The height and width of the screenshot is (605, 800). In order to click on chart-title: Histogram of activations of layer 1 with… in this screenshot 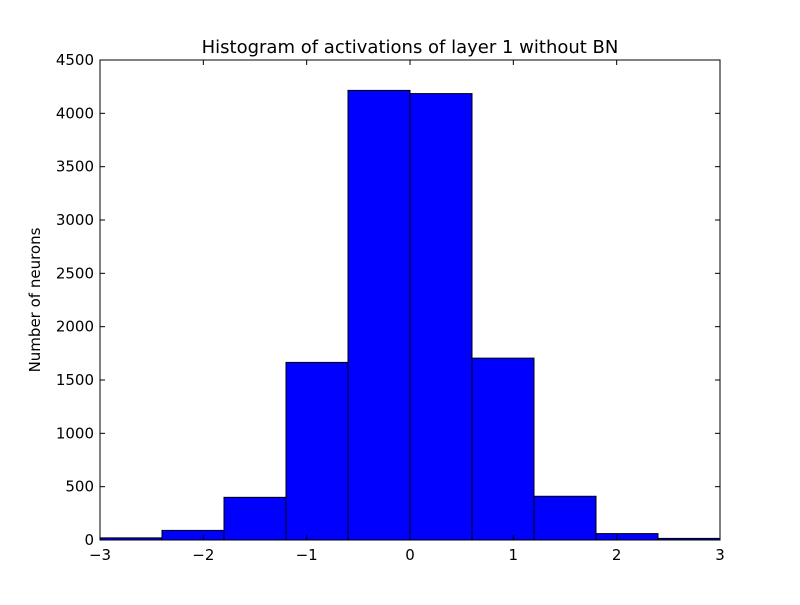, I will do `click(410, 47)`.